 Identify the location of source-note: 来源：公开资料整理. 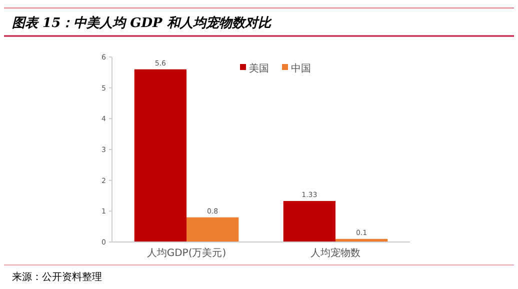
(57, 277).